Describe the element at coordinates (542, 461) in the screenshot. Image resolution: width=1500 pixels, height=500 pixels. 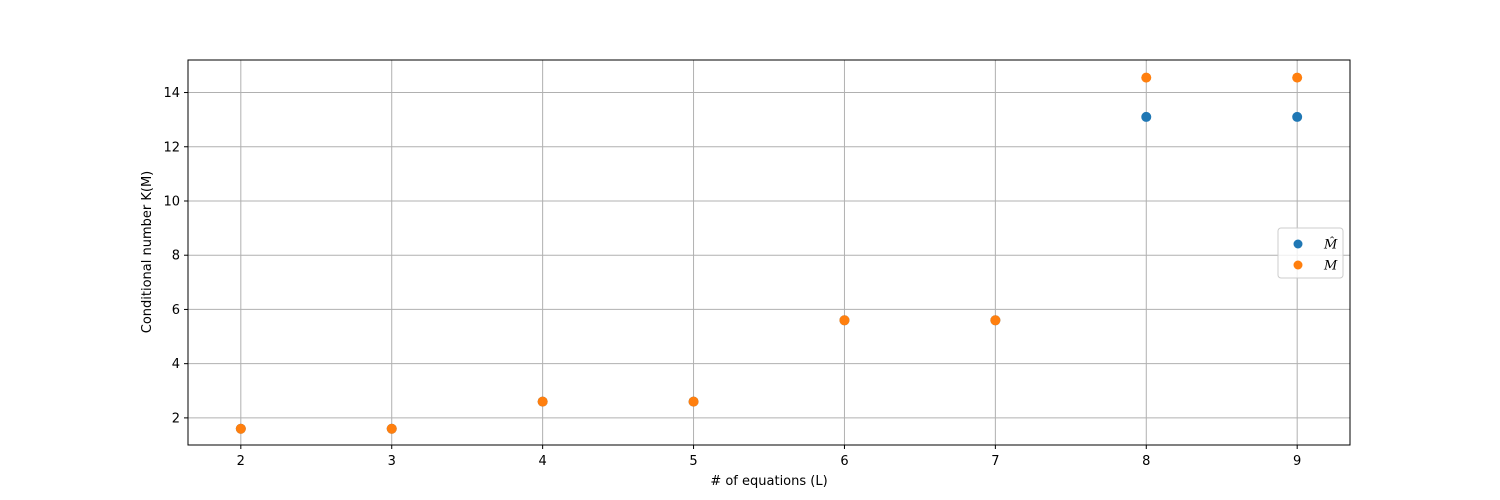
I see `x-tick-label: 4` at that location.